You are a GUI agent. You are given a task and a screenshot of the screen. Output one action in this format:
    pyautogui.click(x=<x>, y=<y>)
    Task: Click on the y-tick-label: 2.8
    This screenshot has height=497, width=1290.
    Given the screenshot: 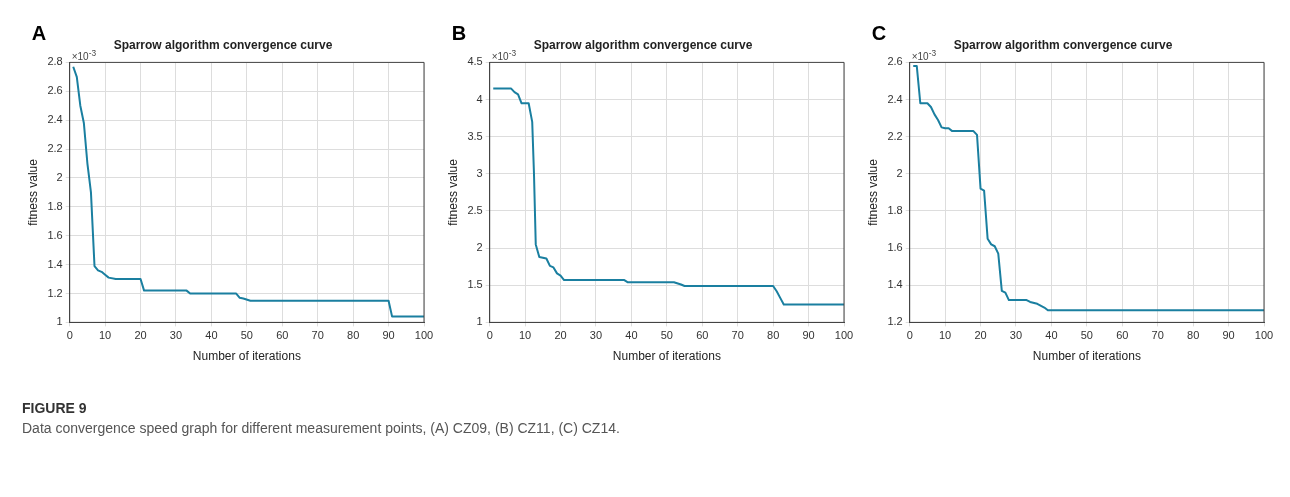 What is the action you would take?
    pyautogui.click(x=55, y=61)
    